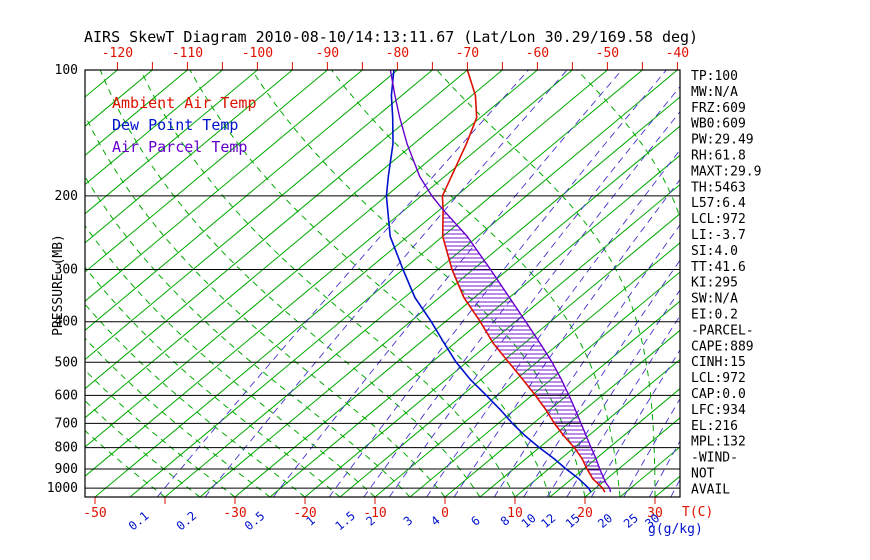 The image size is (870, 560). Describe the element at coordinates (718, 378) in the screenshot. I see `stats-line: LCL:972` at that location.